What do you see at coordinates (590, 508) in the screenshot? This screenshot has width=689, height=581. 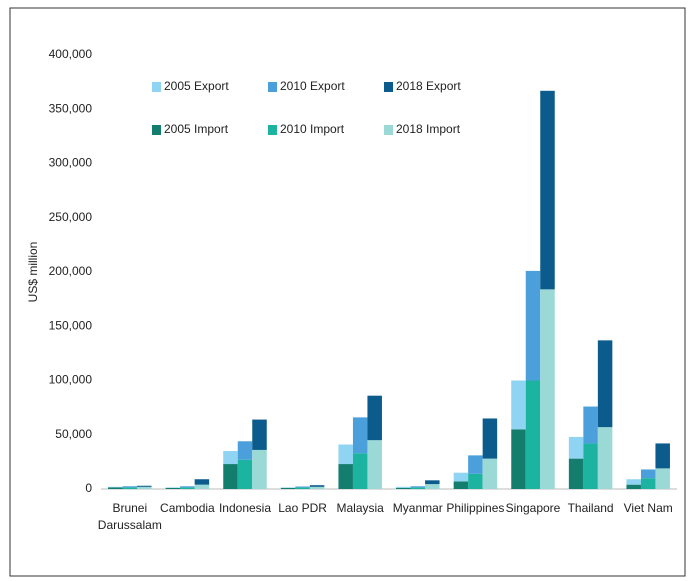 I see `x-tick-label: Thailand` at bounding box center [590, 508].